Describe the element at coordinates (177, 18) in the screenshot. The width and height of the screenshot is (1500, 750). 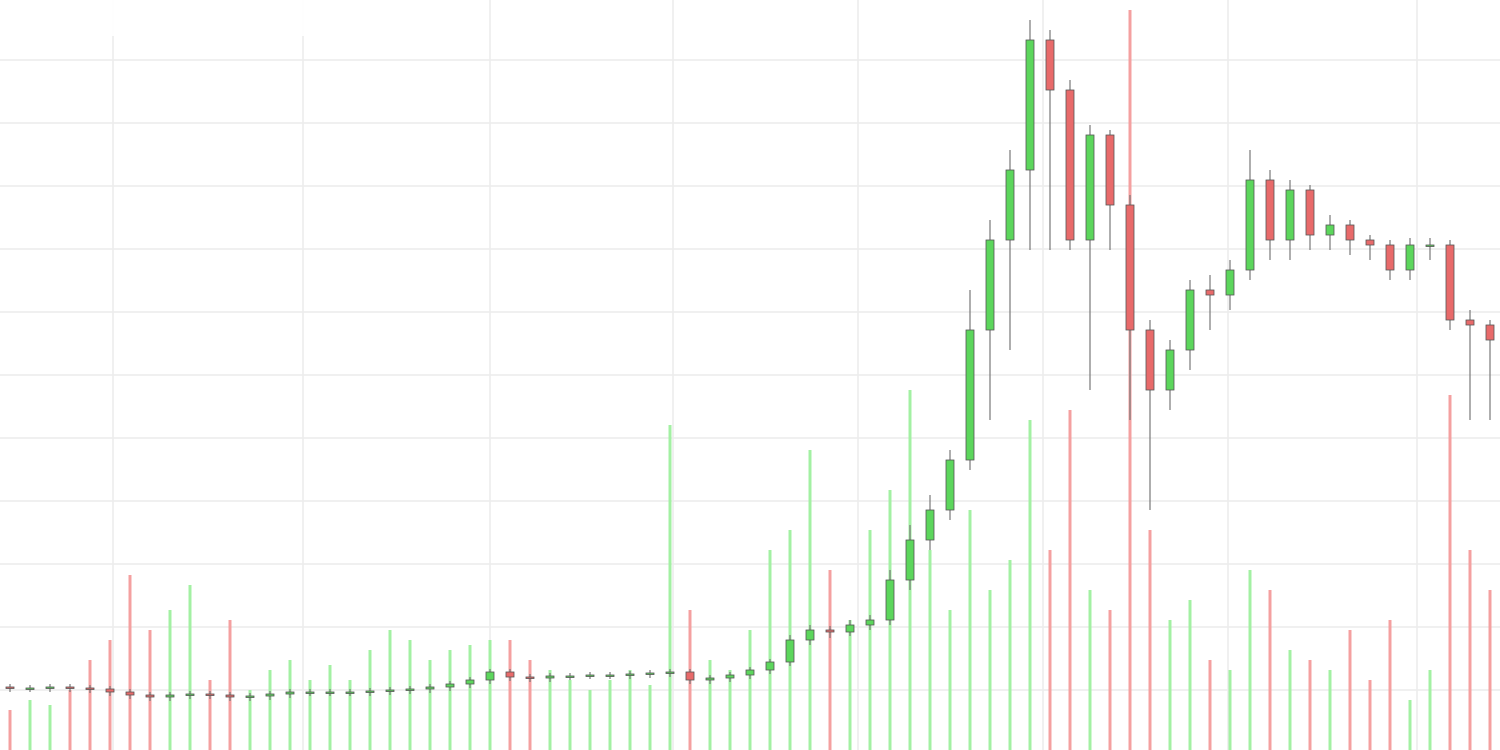
I see `blurred-header` at that location.